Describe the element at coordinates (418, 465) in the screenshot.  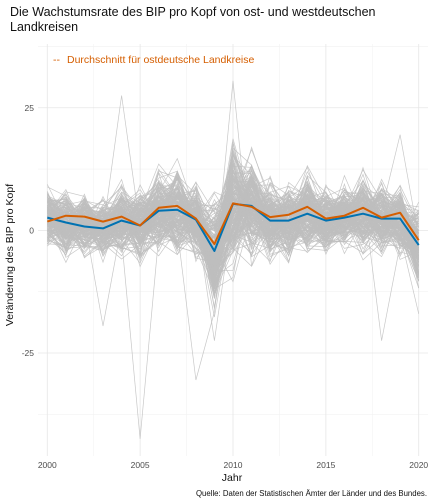
I see `x-tick-label: 2020` at that location.